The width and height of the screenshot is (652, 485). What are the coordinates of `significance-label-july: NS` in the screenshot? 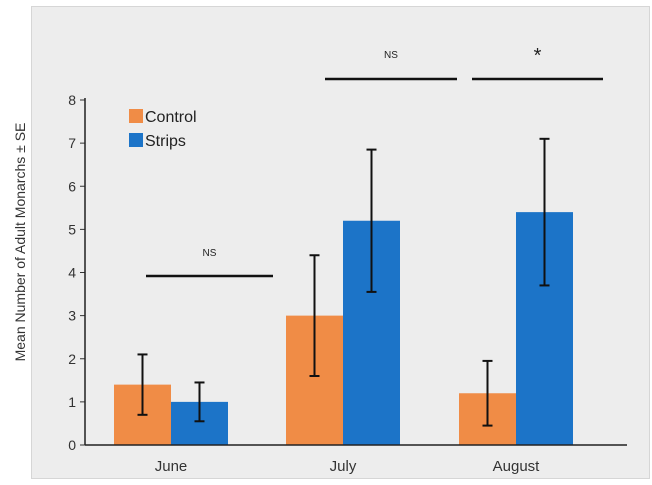 It's located at (391, 55).